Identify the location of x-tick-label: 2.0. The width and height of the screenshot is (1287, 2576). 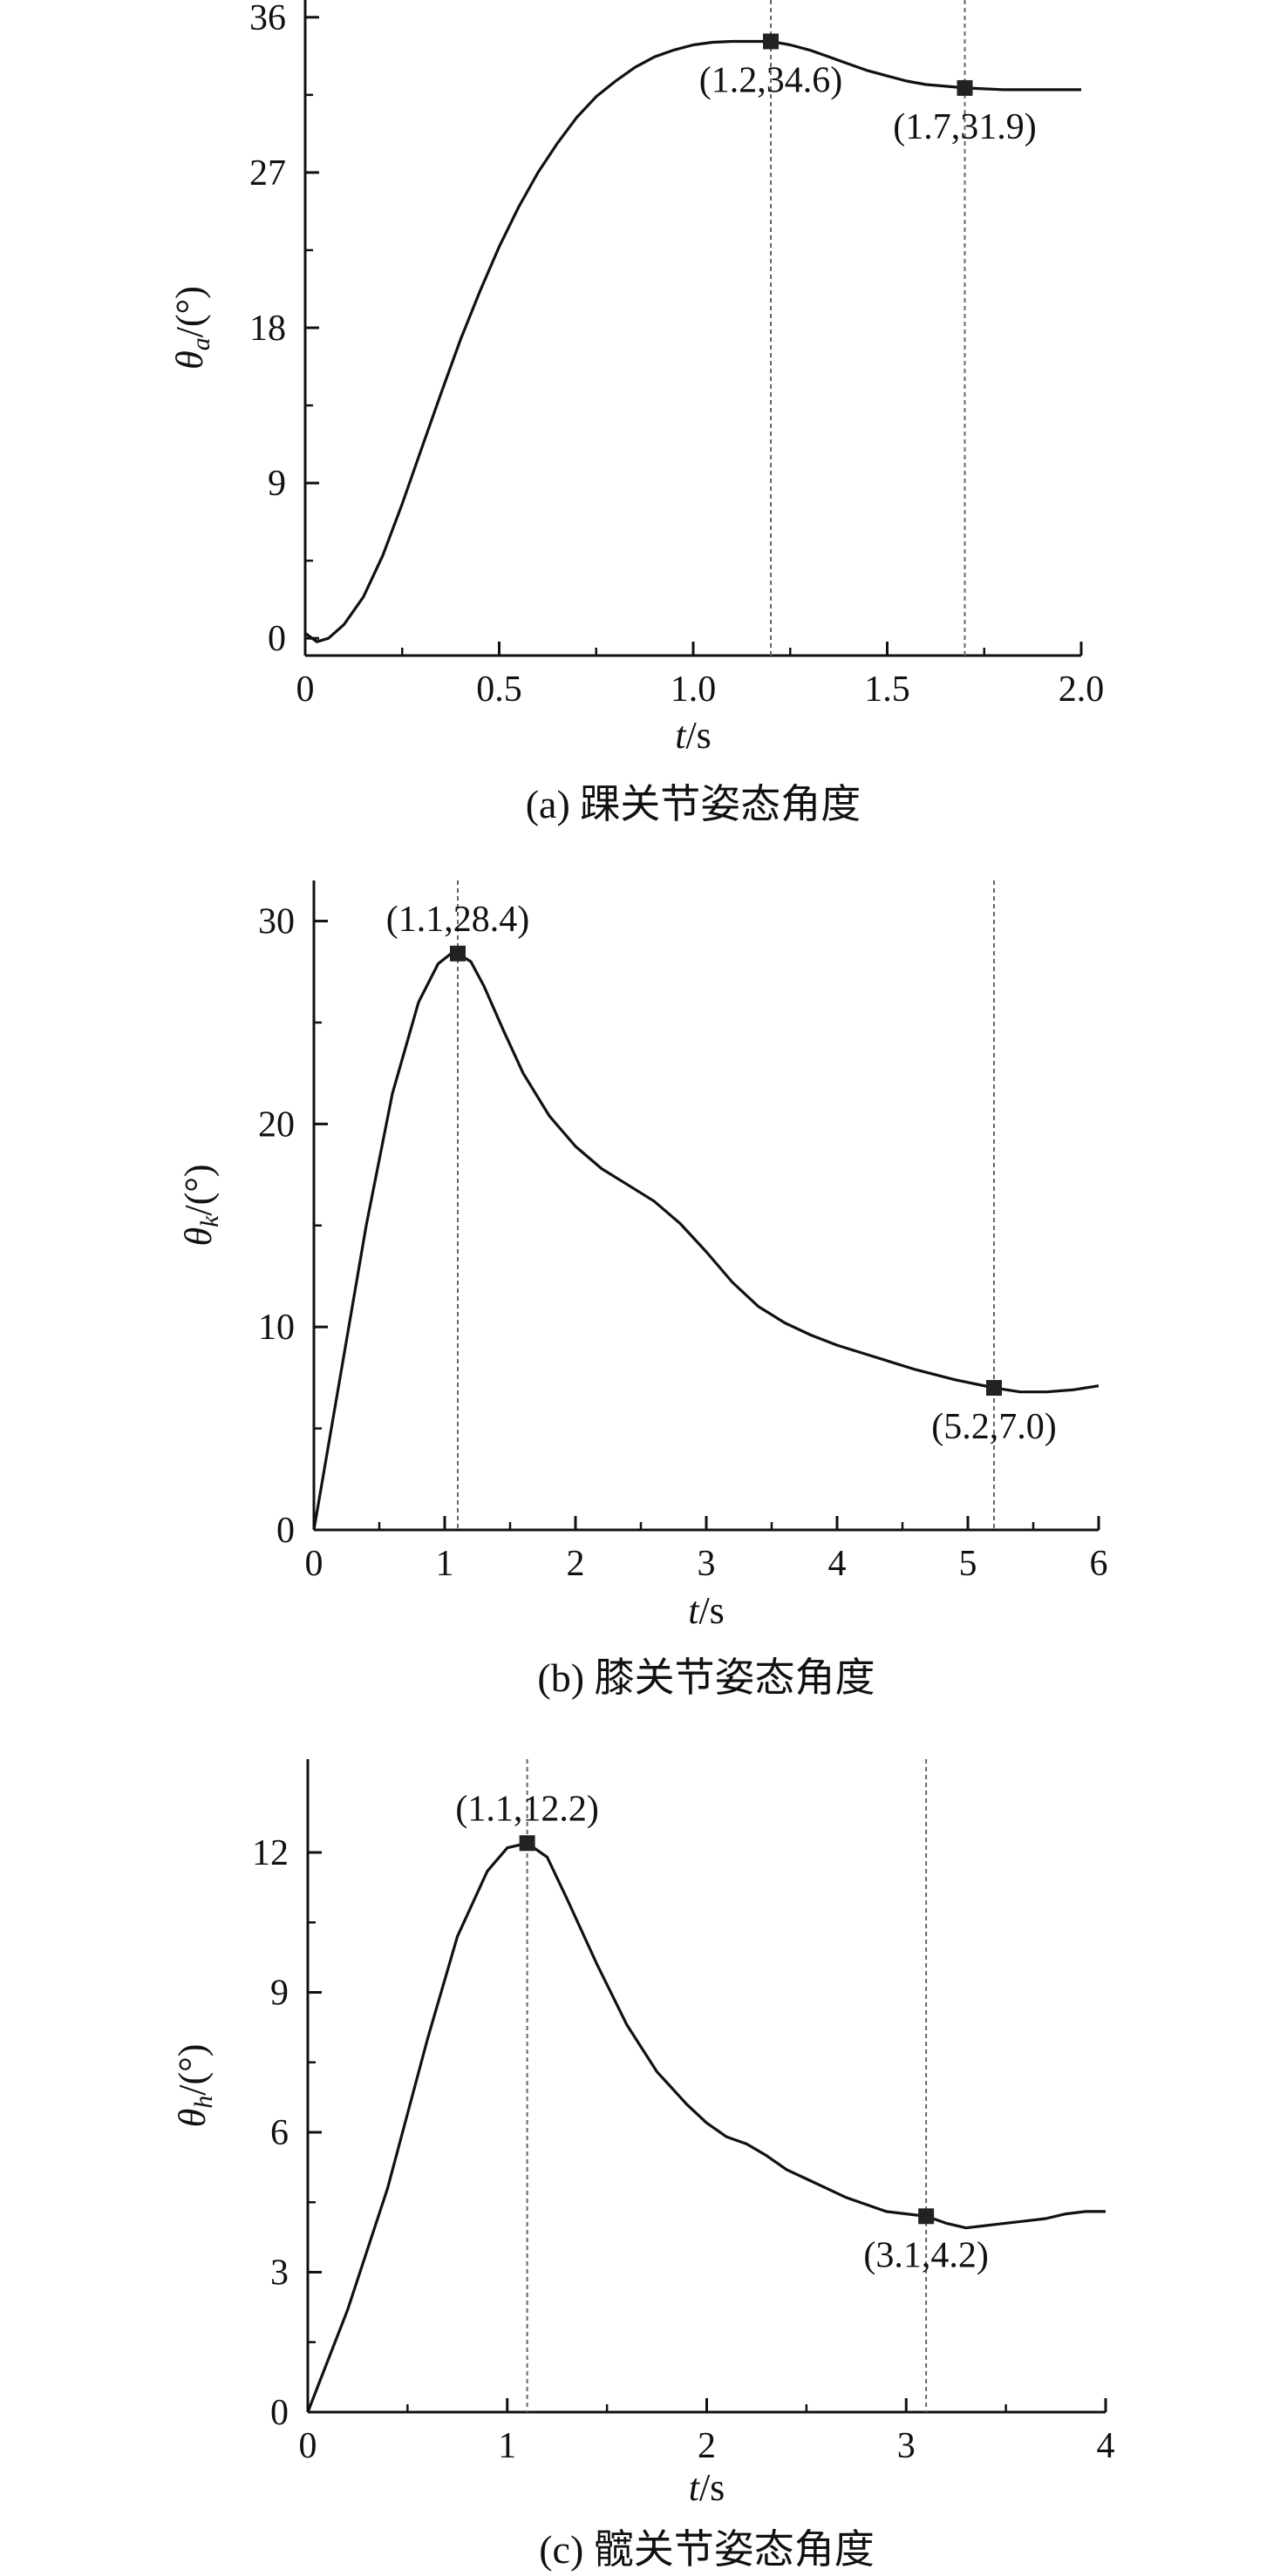
(1082, 689).